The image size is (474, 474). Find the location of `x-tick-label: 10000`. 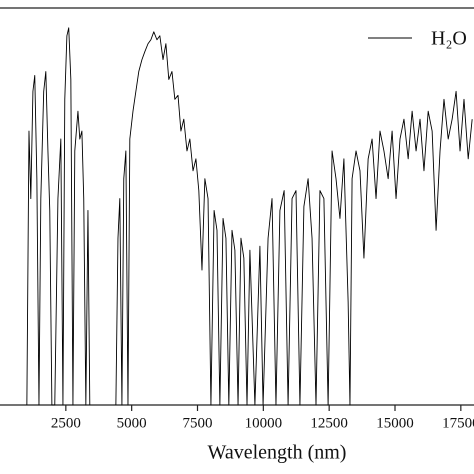

x-tick-label: 10000 is located at coordinates (264, 423).